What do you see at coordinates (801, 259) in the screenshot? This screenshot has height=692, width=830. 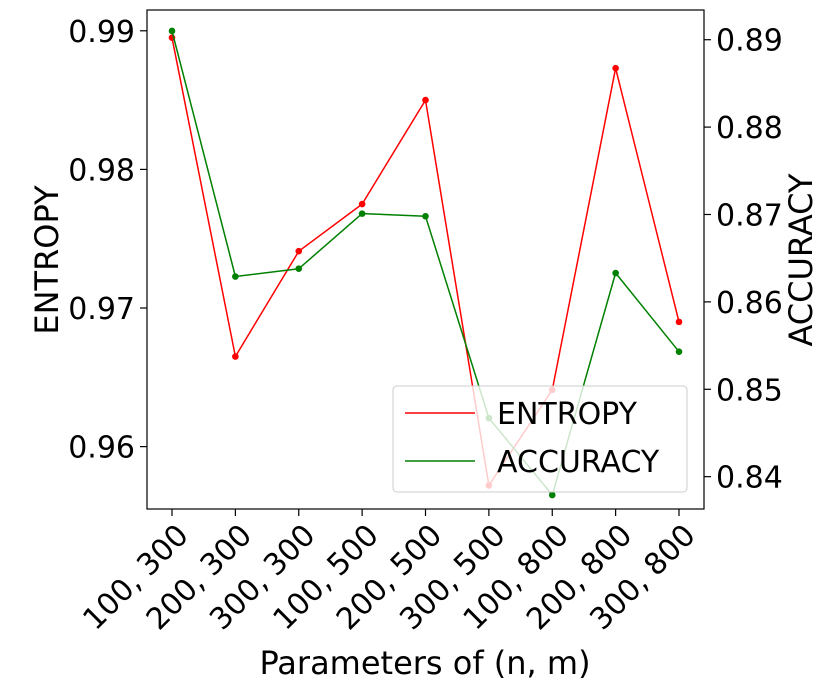 I see `y-right-label: ACCURACY` at bounding box center [801, 259].